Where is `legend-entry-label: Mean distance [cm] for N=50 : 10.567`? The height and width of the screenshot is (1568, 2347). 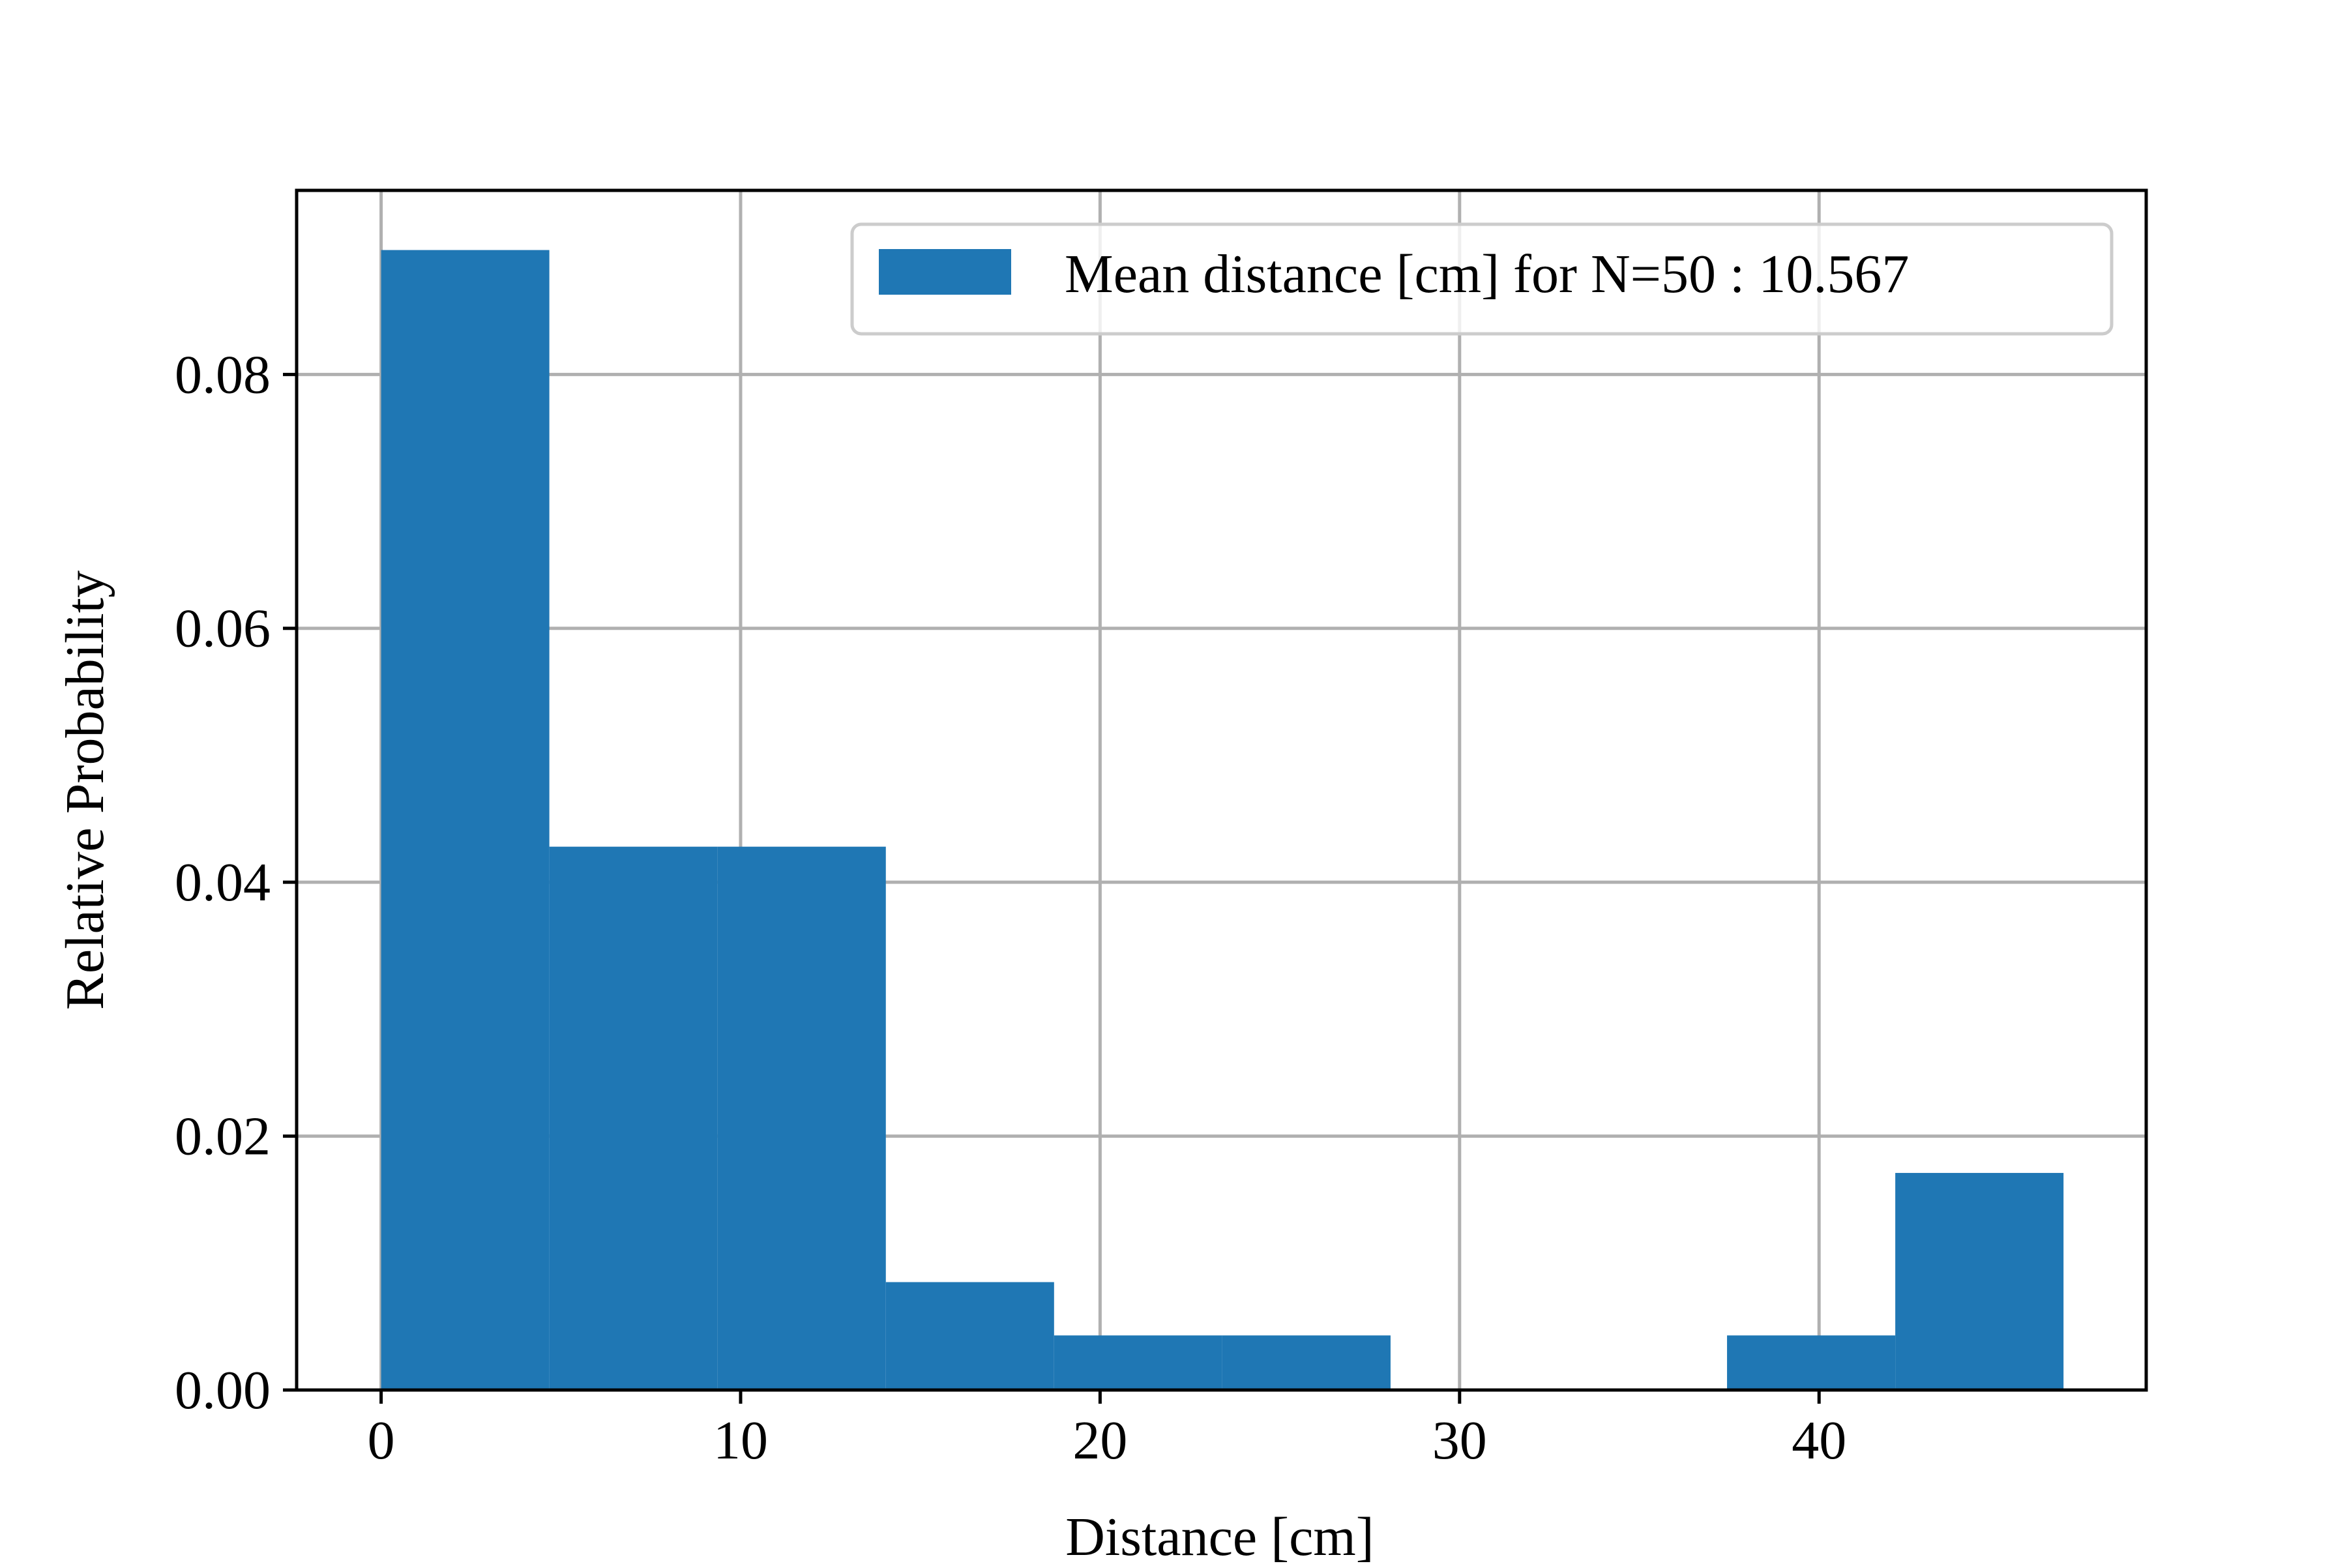 legend-entry-label: Mean distance [cm] for N=50 : 10.567 is located at coordinates (1487, 274).